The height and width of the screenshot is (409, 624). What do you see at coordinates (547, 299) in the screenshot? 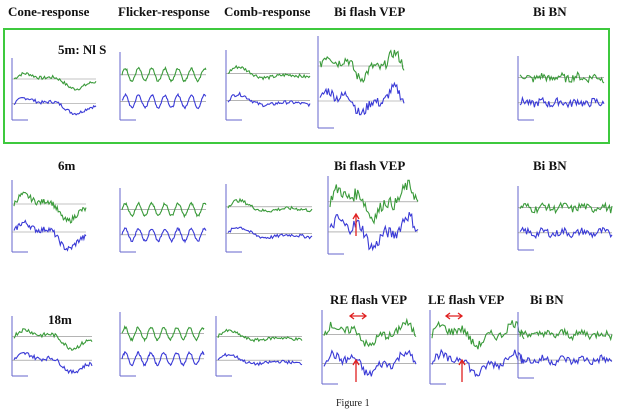
I see `row-label-18m-bn: Bi BN` at bounding box center [547, 299].